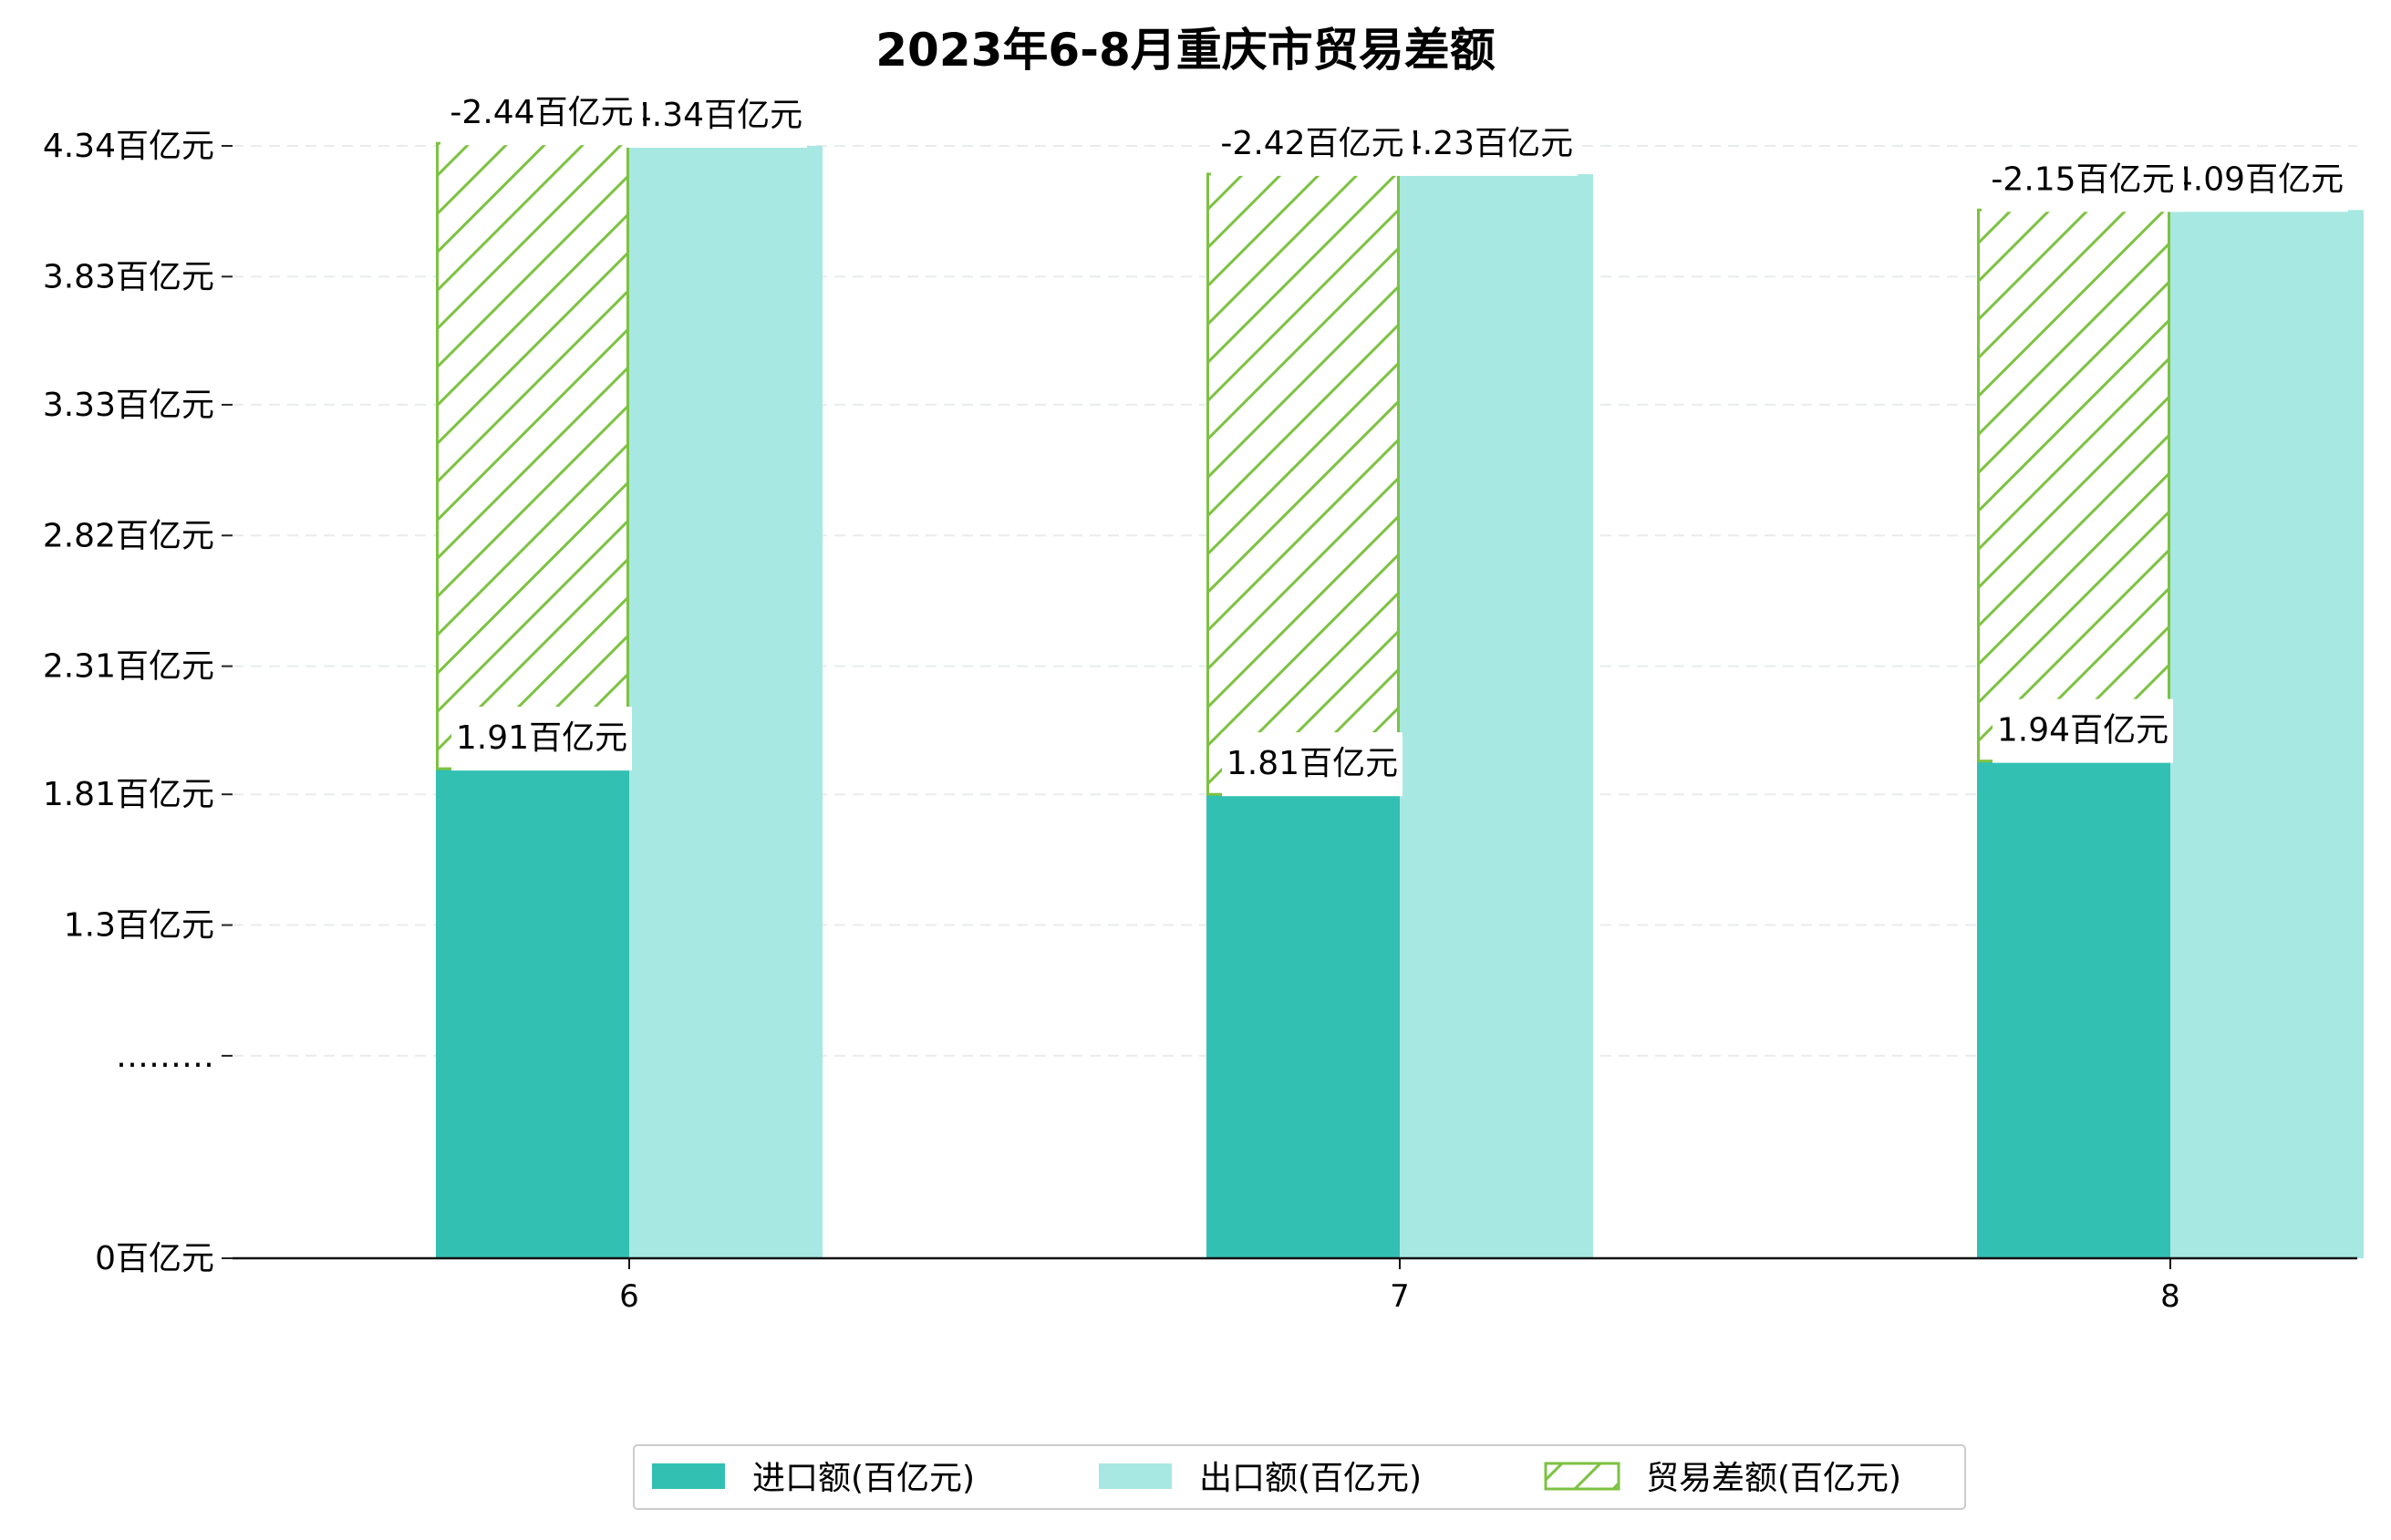 The height and width of the screenshot is (1540, 2391). I want to click on chart-title: 2023年6-8月重庆市贸易差额, so click(1186, 50).